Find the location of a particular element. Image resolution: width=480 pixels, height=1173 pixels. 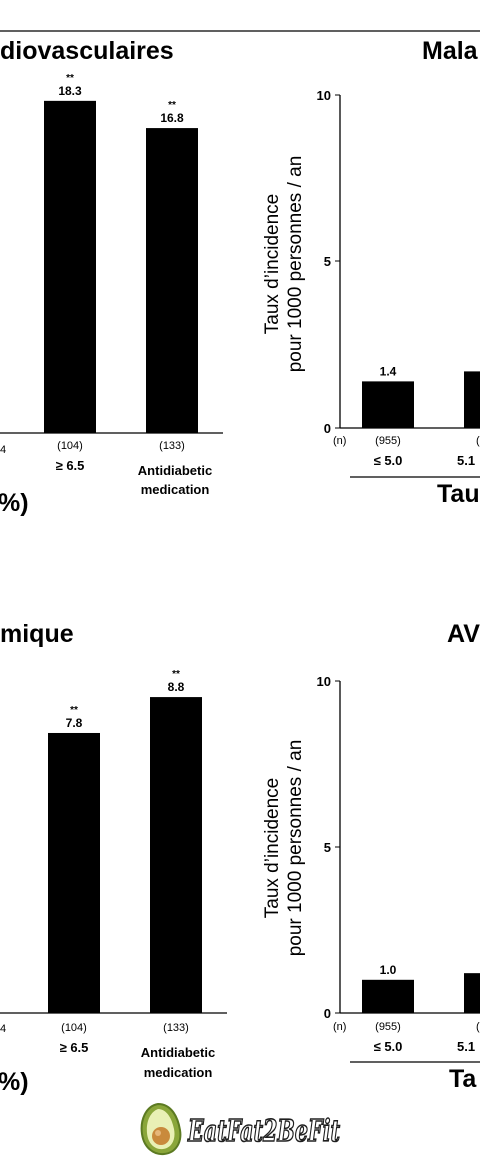

panel-3-significance-2: ** is located at coordinates (176, 674).